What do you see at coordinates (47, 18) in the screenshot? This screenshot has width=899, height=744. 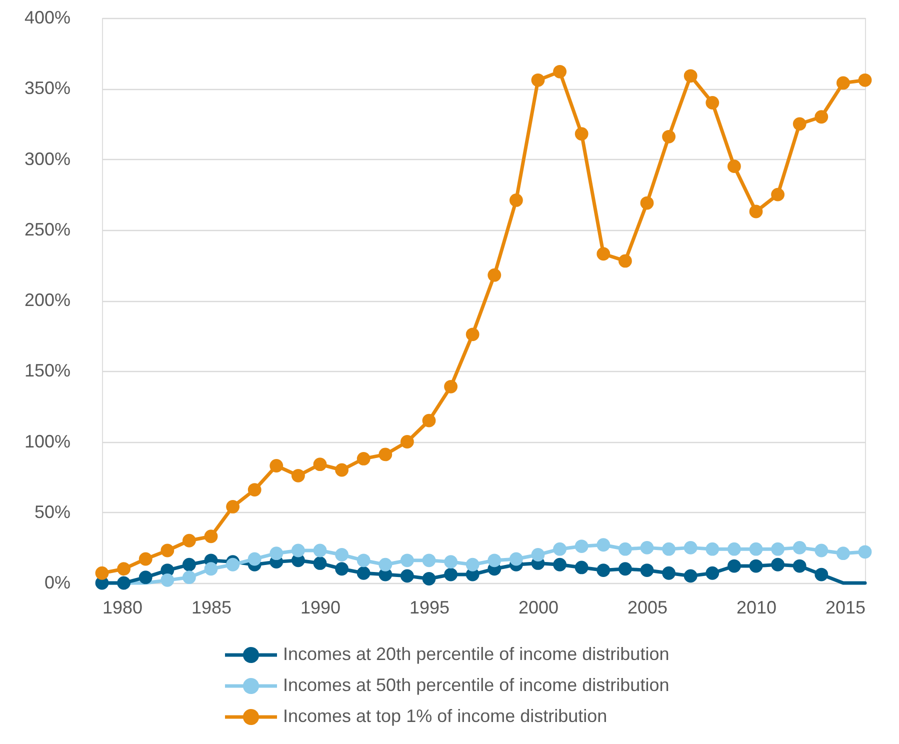 I see `y-tick-label: 400%` at bounding box center [47, 18].